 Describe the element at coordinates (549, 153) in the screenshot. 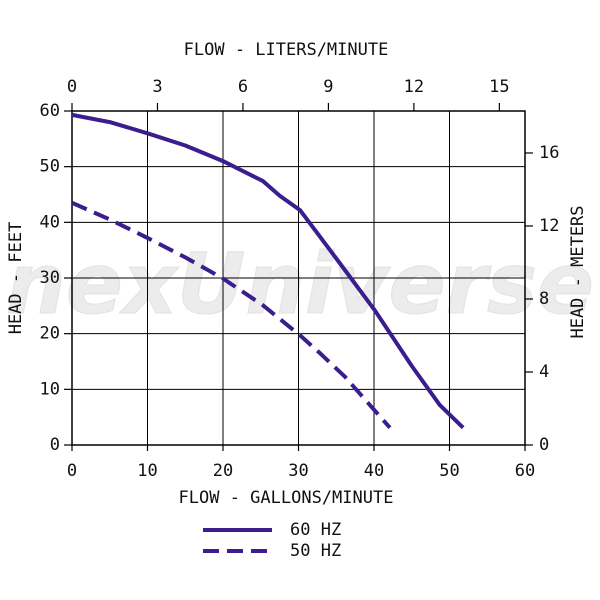

I see `y2-tick-label: 16` at that location.